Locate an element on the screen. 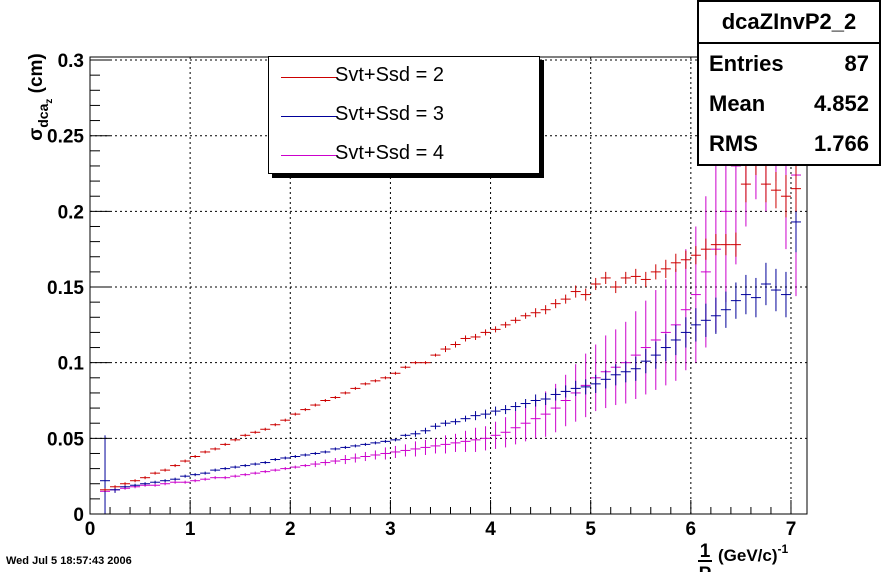 The image size is (896, 572). legend-item-s3: Svt+Ssd = 3 is located at coordinates (404, 116).